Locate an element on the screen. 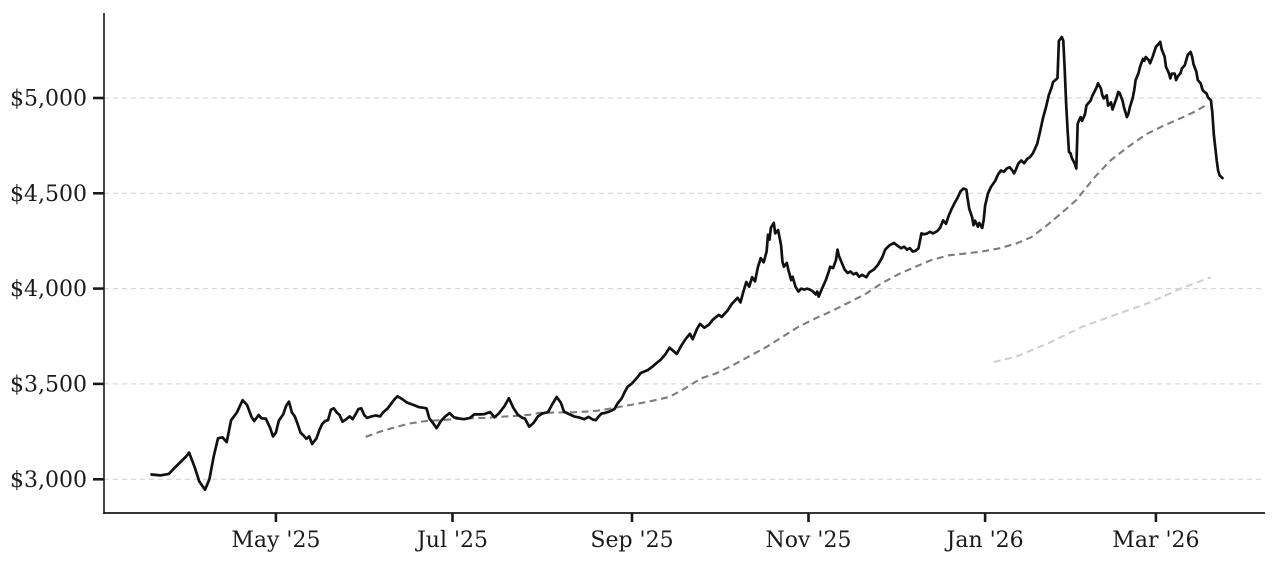 The width and height of the screenshot is (1278, 561). x-tick-label: May '25 is located at coordinates (275, 540).